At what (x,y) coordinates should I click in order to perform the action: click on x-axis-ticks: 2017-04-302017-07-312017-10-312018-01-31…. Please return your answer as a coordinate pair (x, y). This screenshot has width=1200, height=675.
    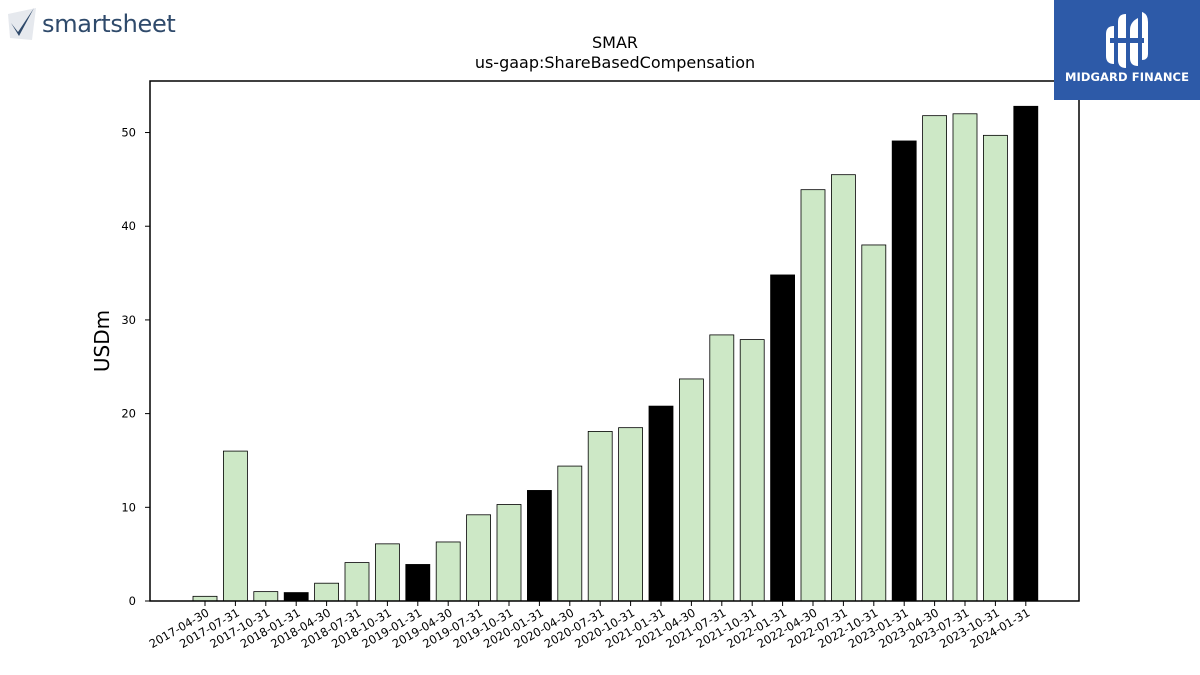
    Looking at the image, I should click on (589, 626).